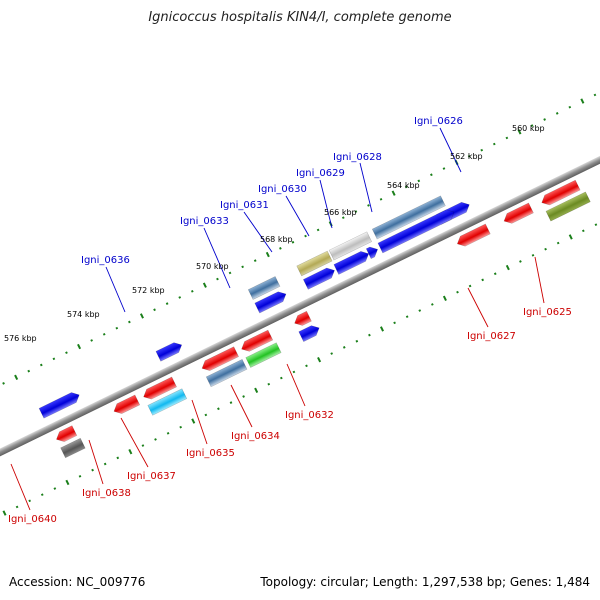  Describe the element at coordinates (127, 404) in the screenshot. I see `gene-0638-arrow` at that location.